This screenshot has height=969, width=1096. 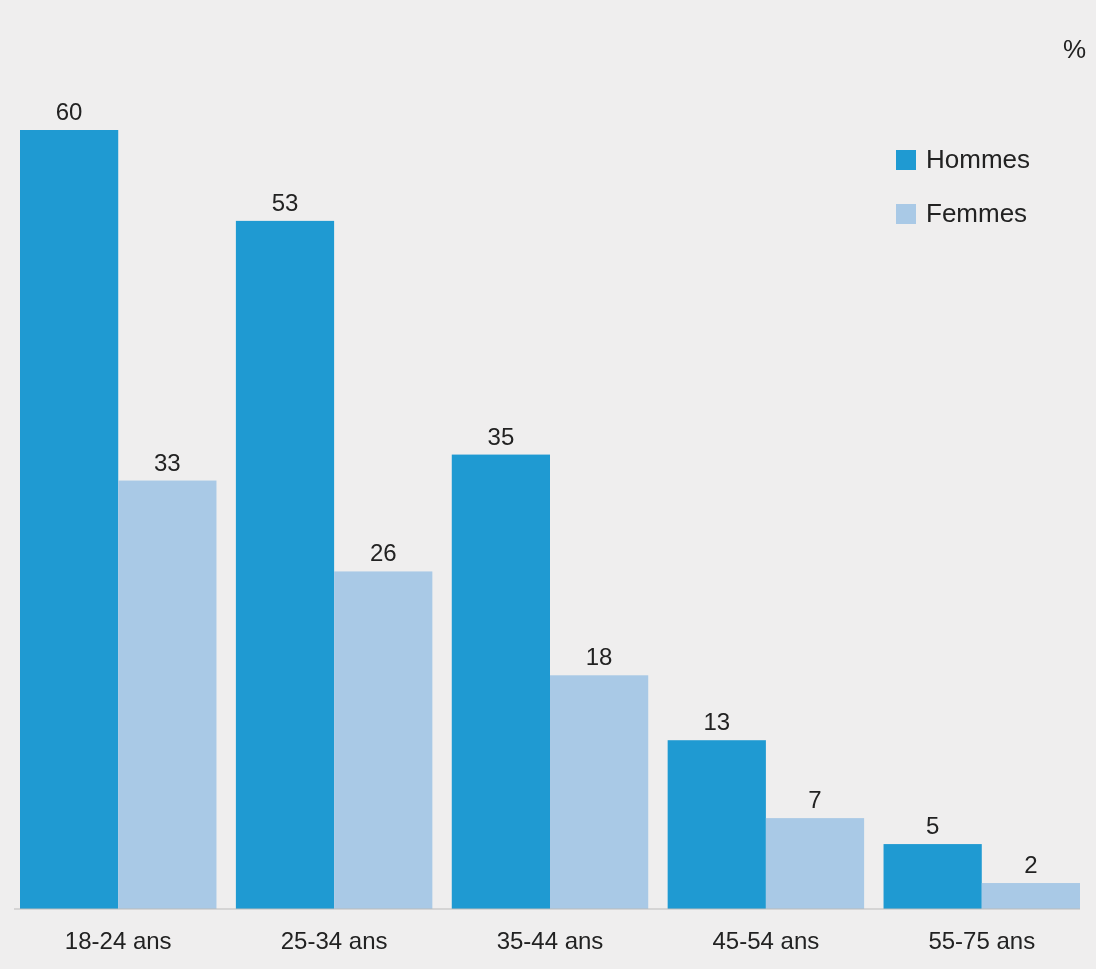 I want to click on x-tick-label: 35-44 ans, so click(x=550, y=940).